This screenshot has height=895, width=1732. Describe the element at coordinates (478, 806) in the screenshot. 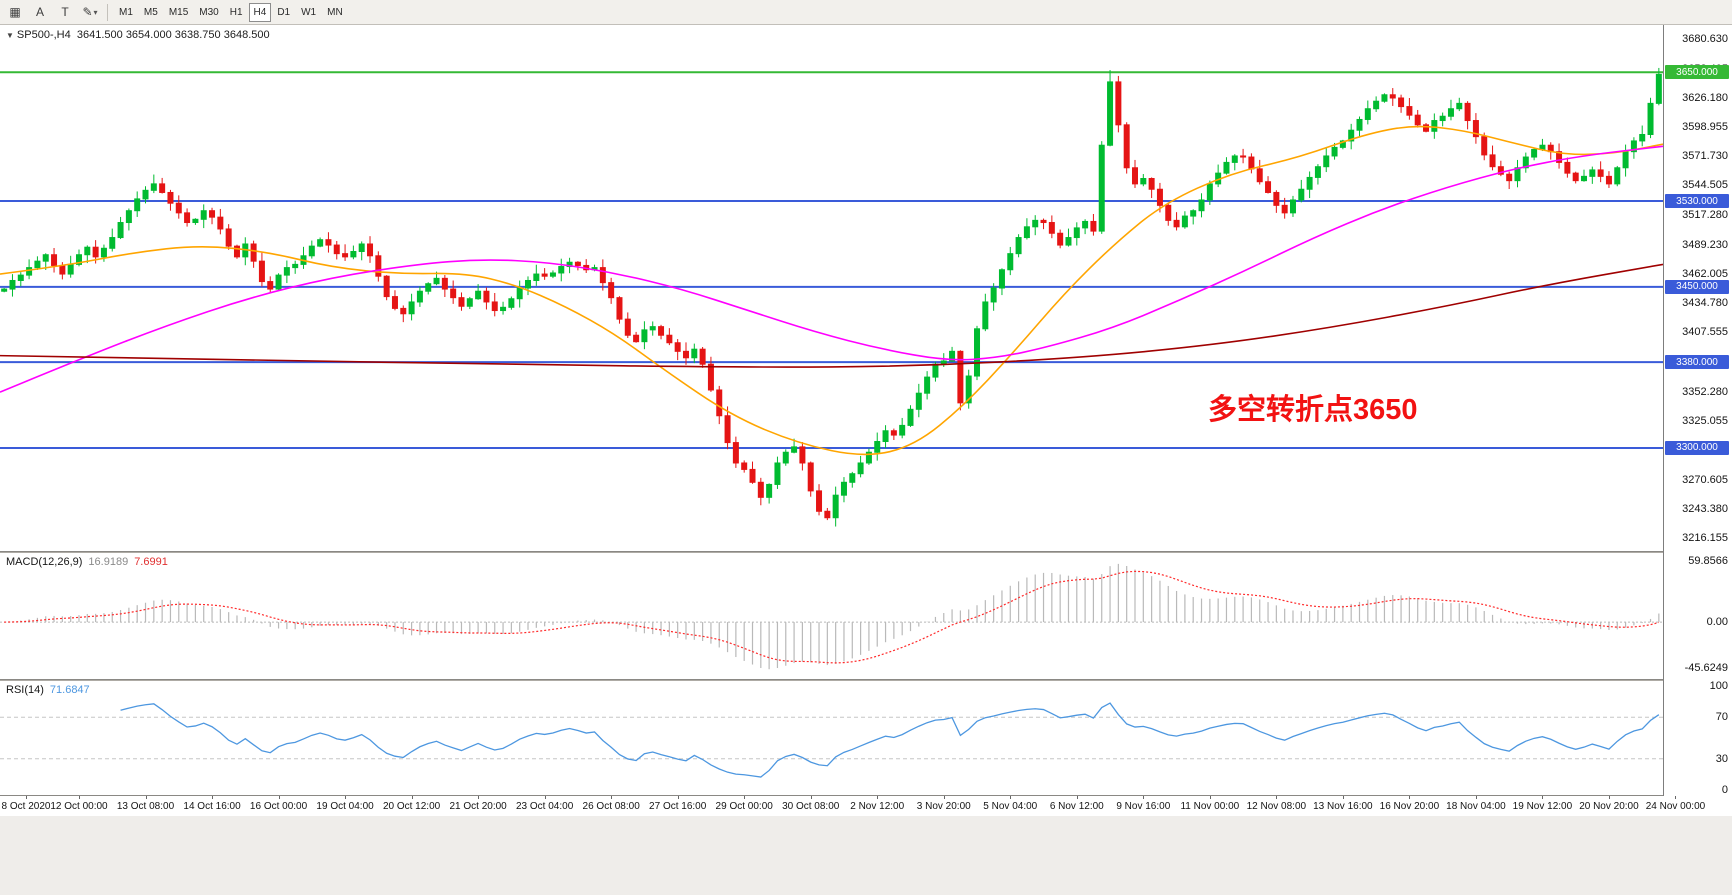

I see `time-axis-label: 21 Oct 20:00` at that location.